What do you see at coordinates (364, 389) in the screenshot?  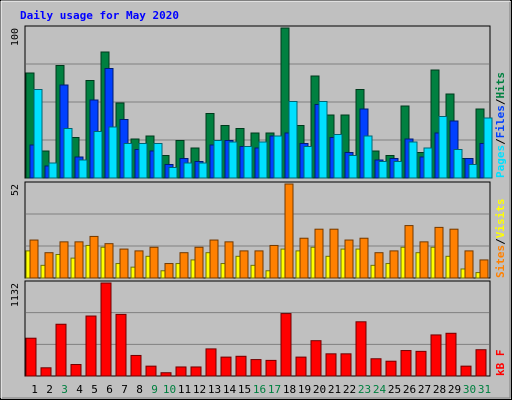 I see `day-label: 23` at bounding box center [364, 389].